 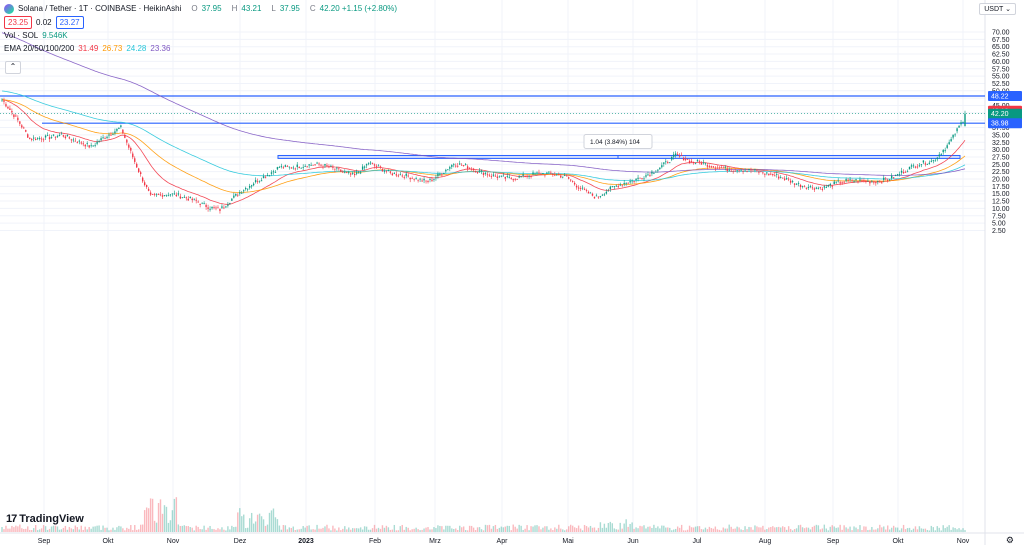 What do you see at coordinates (45, 519) in the screenshot?
I see `tradingview-logo: 17 TradingView` at bounding box center [45, 519].